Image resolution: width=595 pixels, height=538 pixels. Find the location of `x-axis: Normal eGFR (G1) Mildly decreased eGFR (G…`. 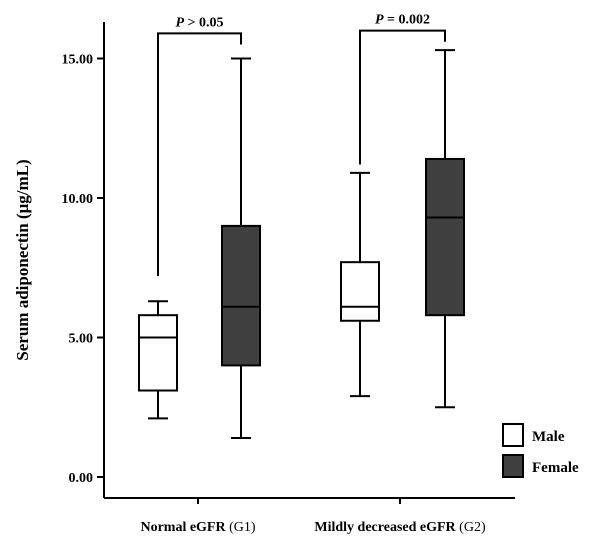

x-axis: Normal eGFR (G1) Mildly decreased eGFR (G… is located at coordinates (309, 516).